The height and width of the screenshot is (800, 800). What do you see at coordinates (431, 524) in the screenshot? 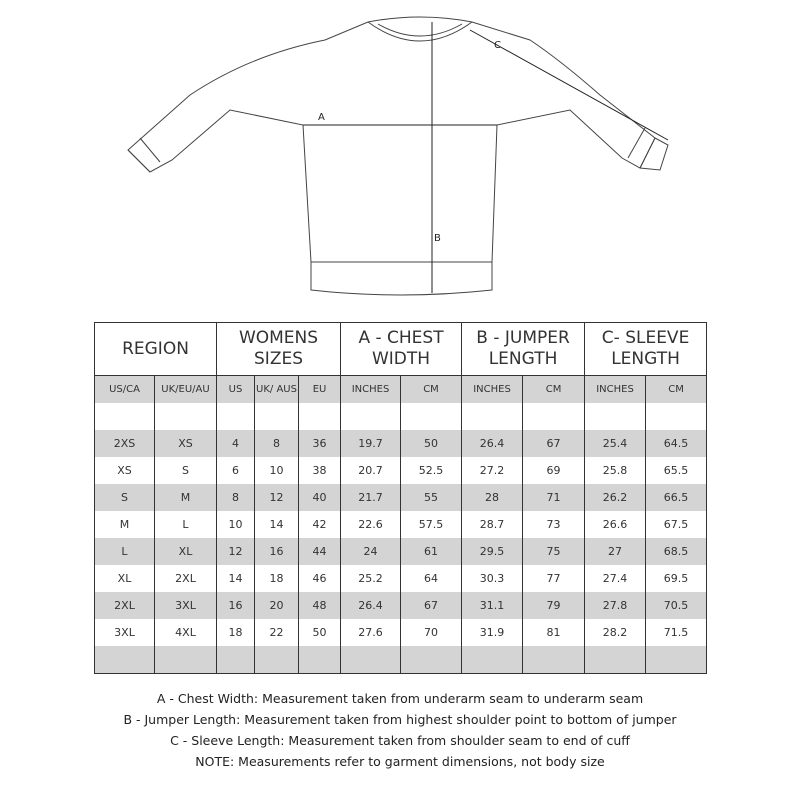
I see `table-cell: 57.5` at bounding box center [431, 524].